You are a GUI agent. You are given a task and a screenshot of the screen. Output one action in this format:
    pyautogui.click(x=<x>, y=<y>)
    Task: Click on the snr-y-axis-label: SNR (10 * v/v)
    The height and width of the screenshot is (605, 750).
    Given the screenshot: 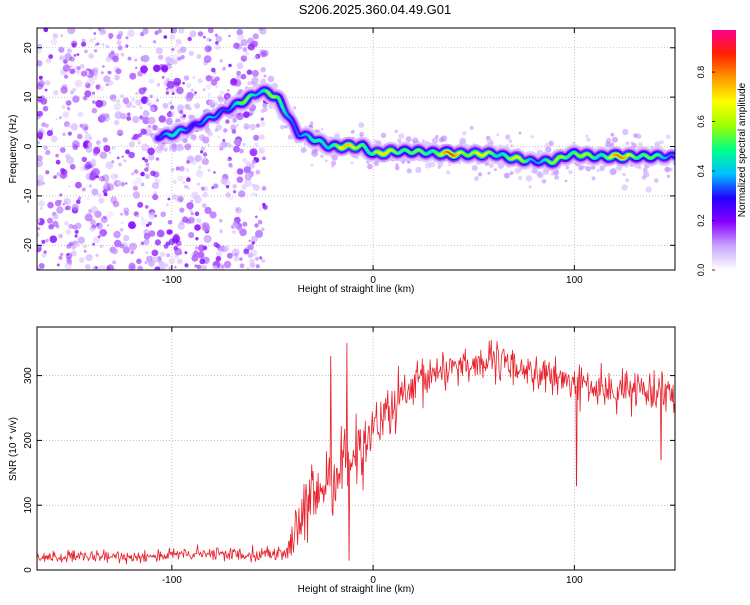 What is the action you would take?
    pyautogui.click(x=13, y=449)
    